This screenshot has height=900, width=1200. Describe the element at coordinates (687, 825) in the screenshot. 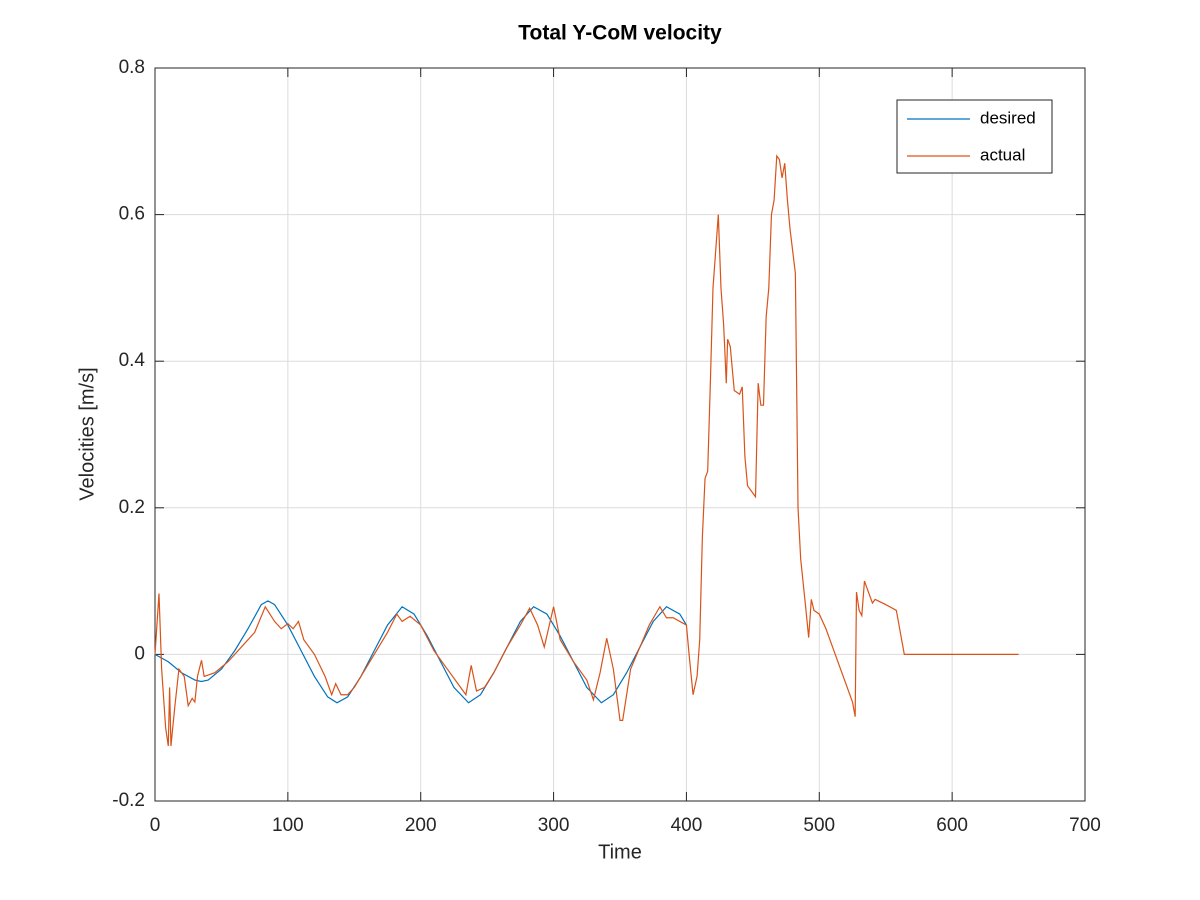

I see `x-tick-label: 400` at that location.